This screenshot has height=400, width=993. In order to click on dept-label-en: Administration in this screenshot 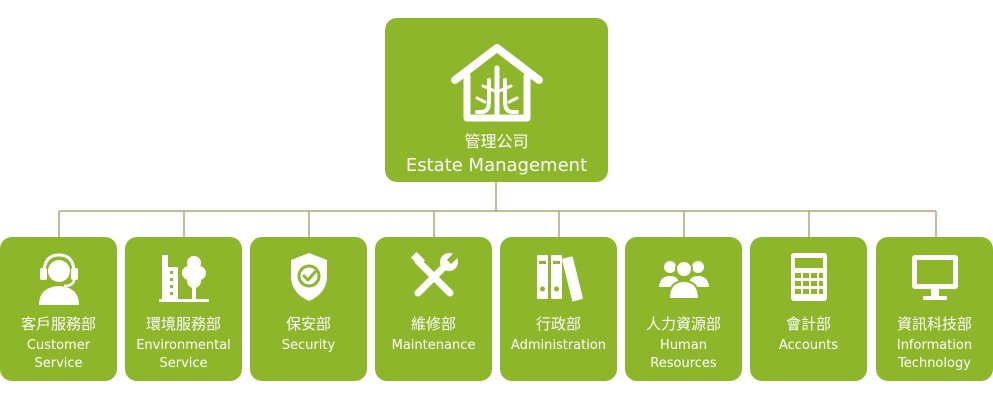, I will do `click(558, 345)`.